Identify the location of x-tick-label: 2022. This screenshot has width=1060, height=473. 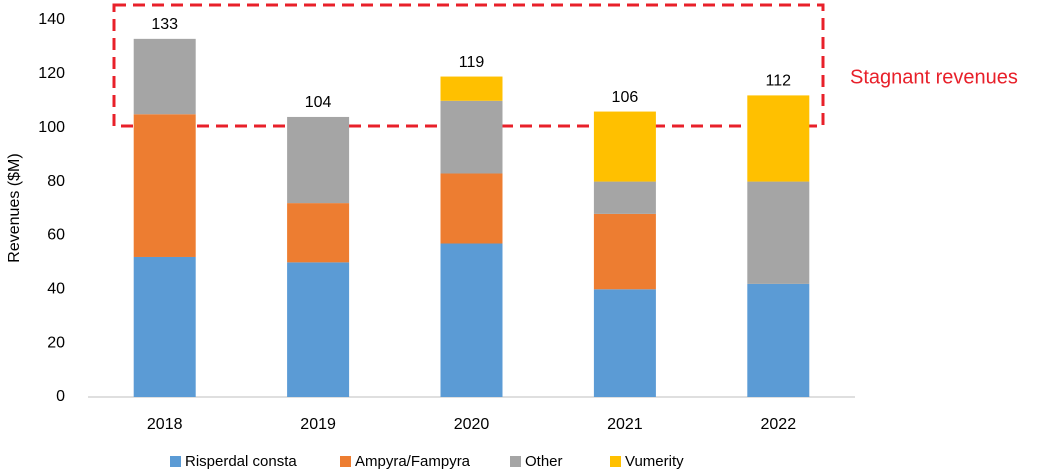
(779, 424).